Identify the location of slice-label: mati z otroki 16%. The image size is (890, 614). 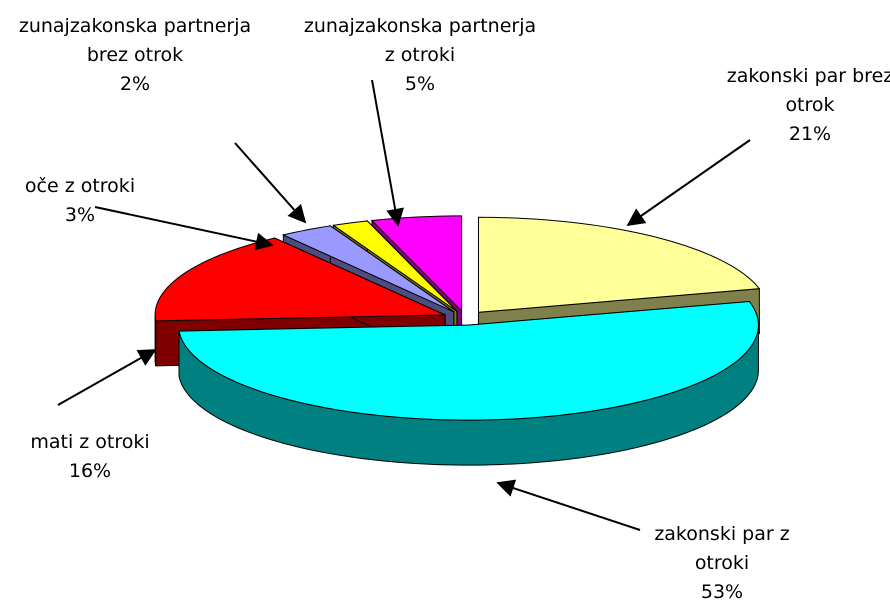
(90, 457).